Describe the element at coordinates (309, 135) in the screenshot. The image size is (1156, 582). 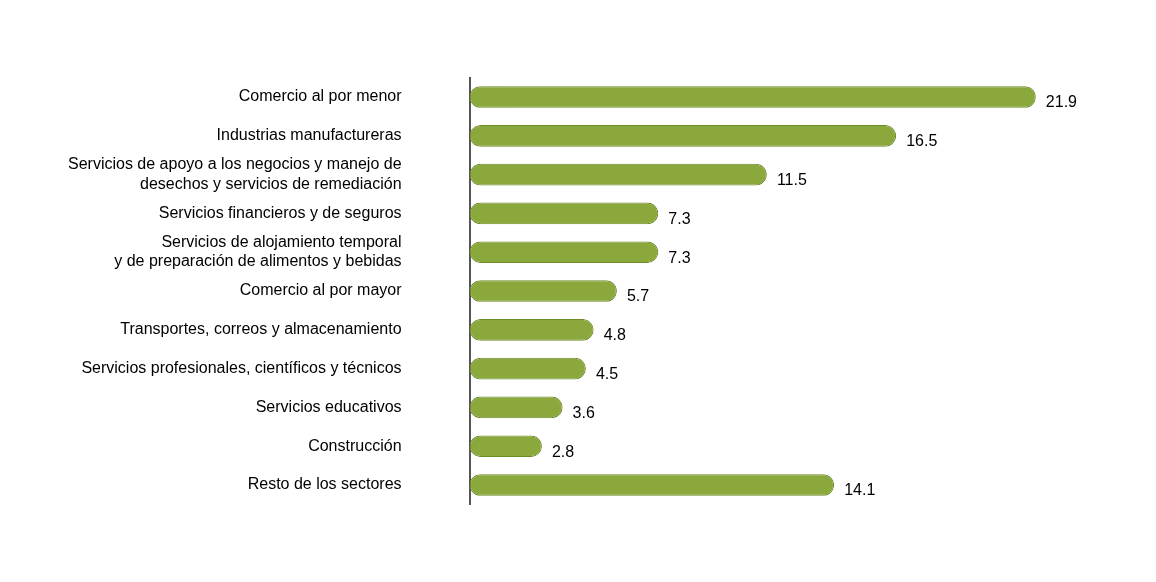
I see `y-tick-label: Industrias manufactureras` at that location.